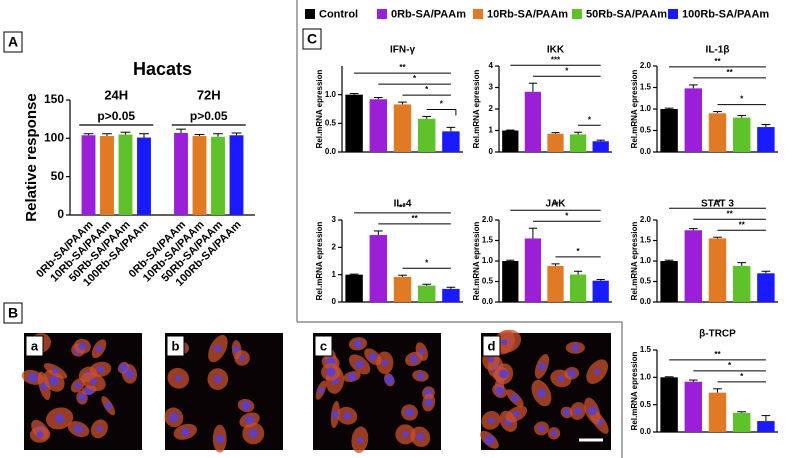 The image size is (793, 458). Describe the element at coordinates (646, 65) in the screenshot. I see `y-tick-label: 2.0` at that location.